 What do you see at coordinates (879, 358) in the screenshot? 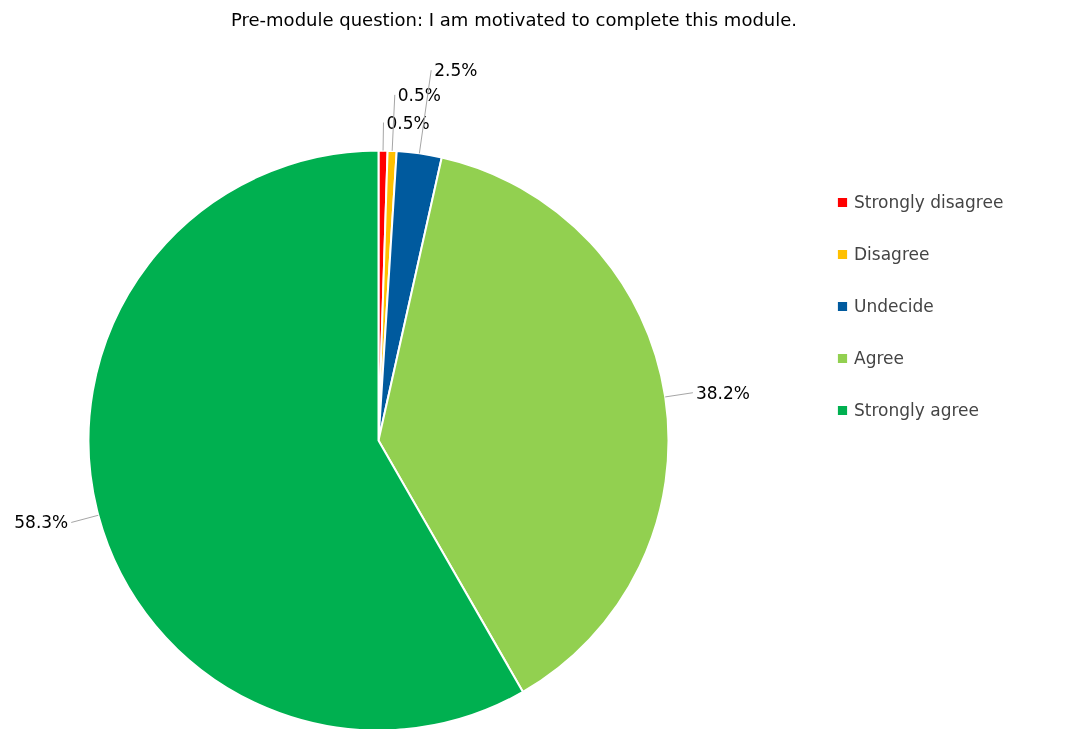
I see `legend-label: Agree` at bounding box center [879, 358].